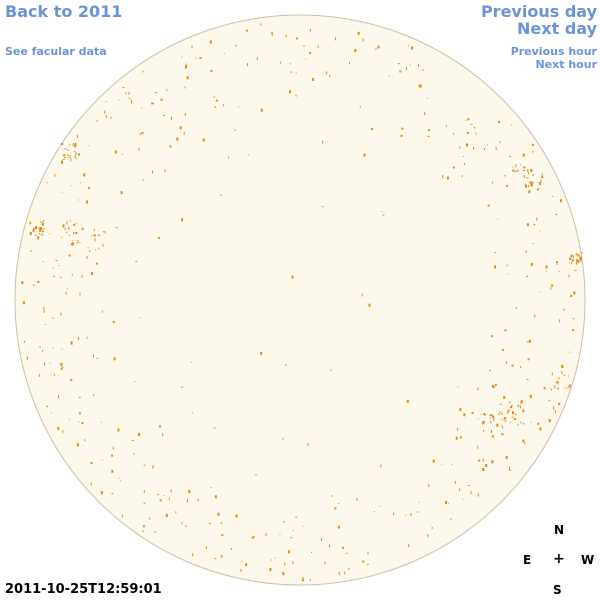 This screenshot has height=600, width=600. I want to click on previous-day-link: Previous day, so click(538, 11).